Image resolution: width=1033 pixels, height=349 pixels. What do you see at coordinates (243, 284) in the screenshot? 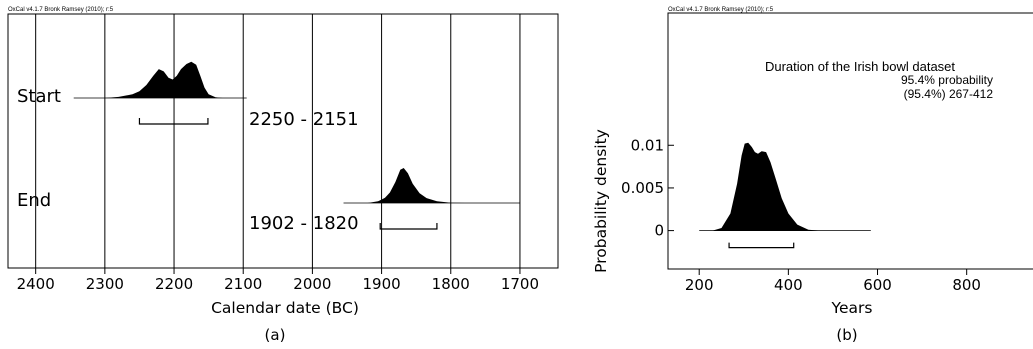
I see `x-tick-label-2100: 2100` at bounding box center [243, 284].